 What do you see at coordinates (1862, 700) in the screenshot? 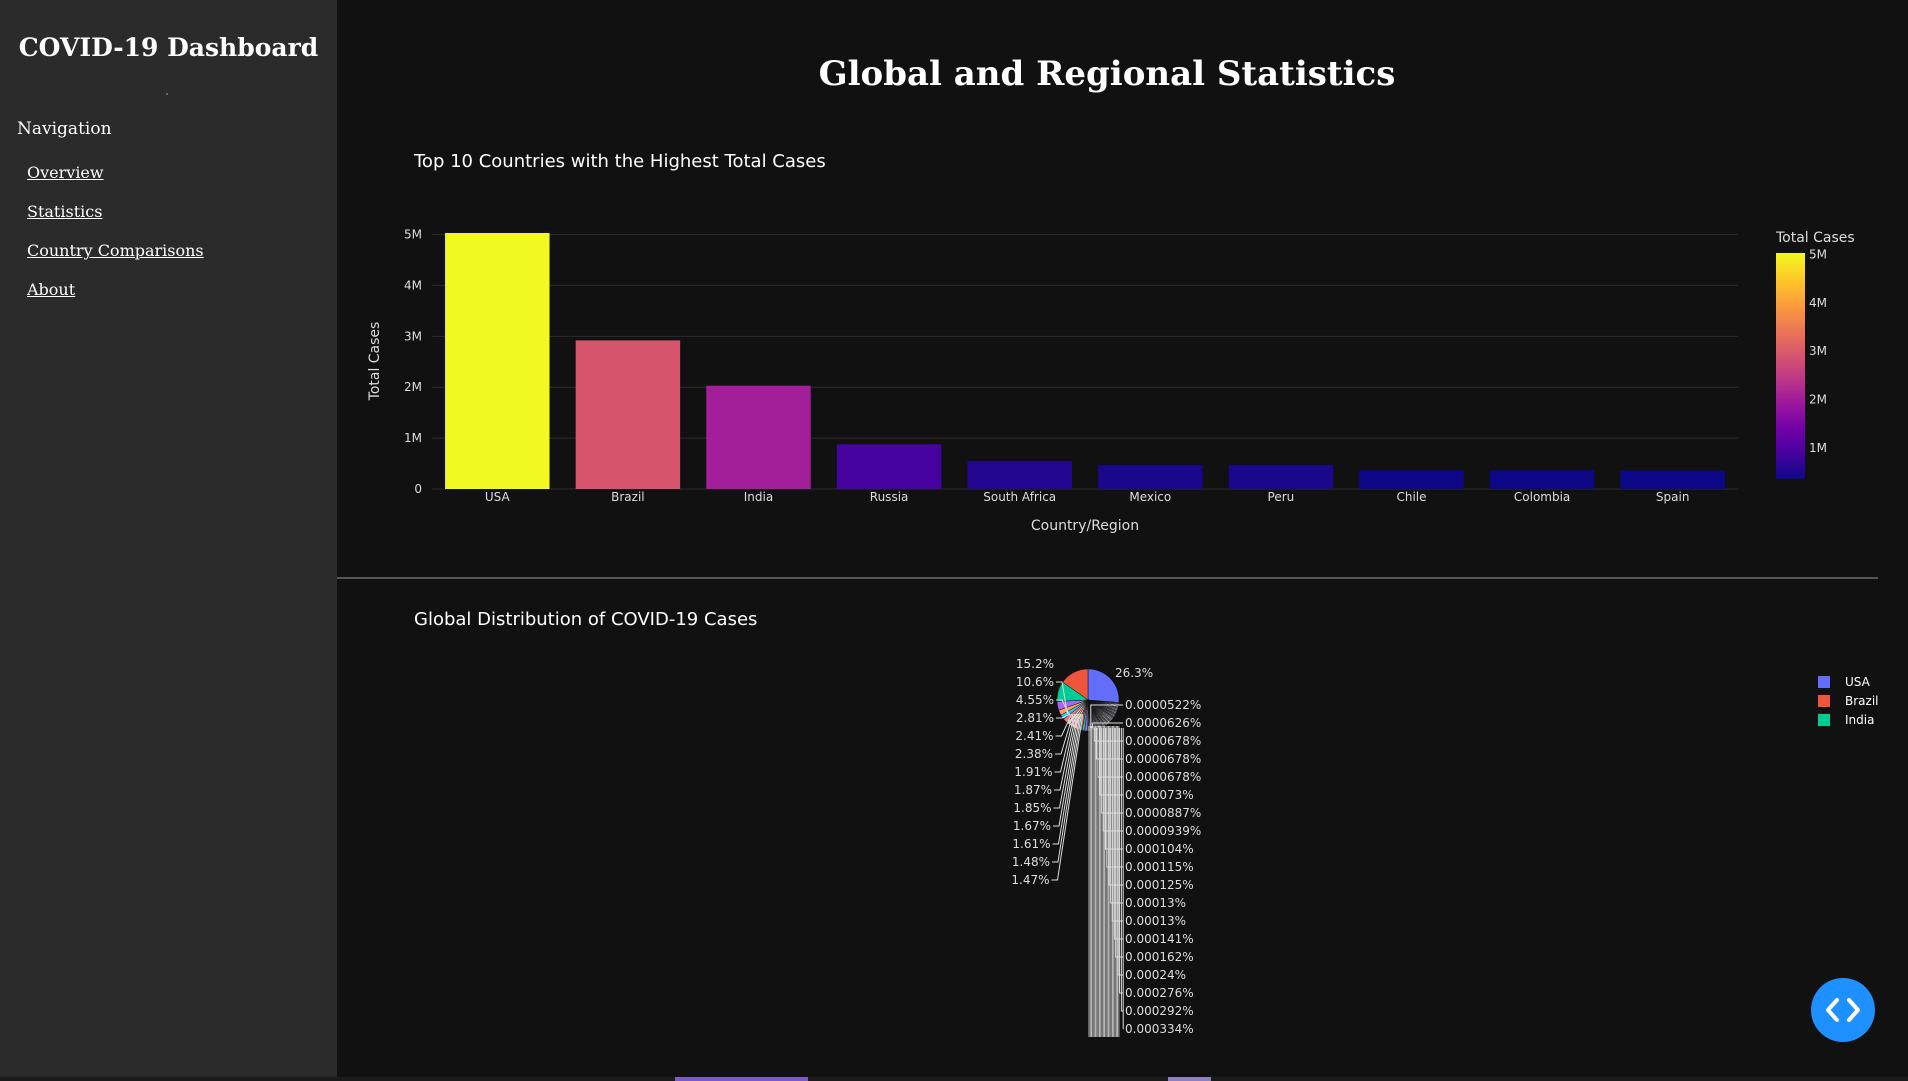
I see `legend-label: Brazil` at bounding box center [1862, 700].